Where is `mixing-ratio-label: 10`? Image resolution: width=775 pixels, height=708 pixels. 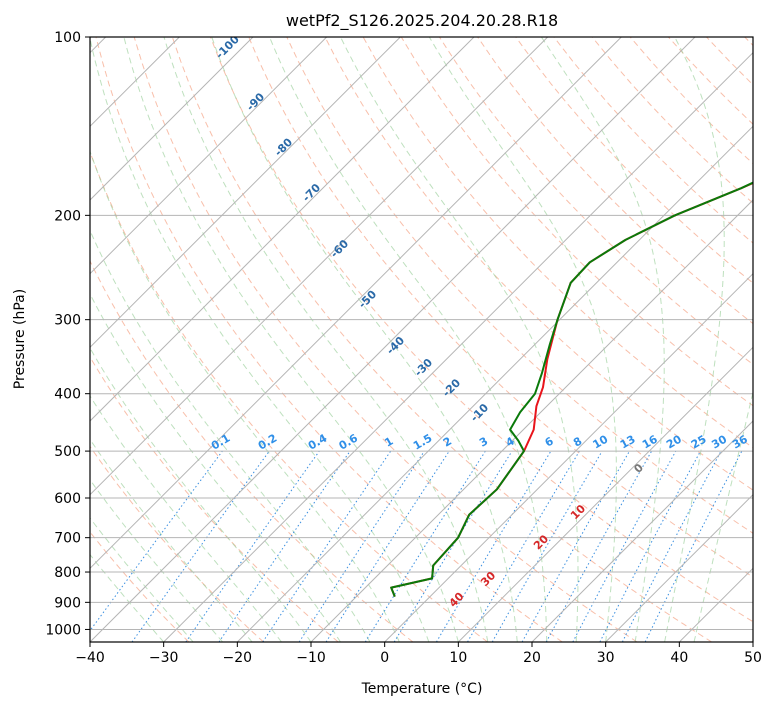
mixing-ratio-label: 10 is located at coordinates (600, 441).